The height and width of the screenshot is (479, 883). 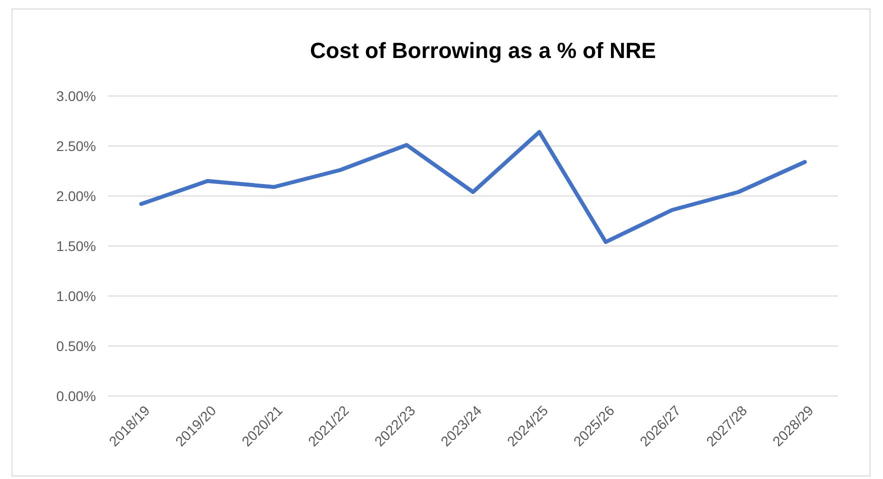 What do you see at coordinates (483, 50) in the screenshot?
I see `chart-title: Cost of Borrowing as a % of NRE` at bounding box center [483, 50].